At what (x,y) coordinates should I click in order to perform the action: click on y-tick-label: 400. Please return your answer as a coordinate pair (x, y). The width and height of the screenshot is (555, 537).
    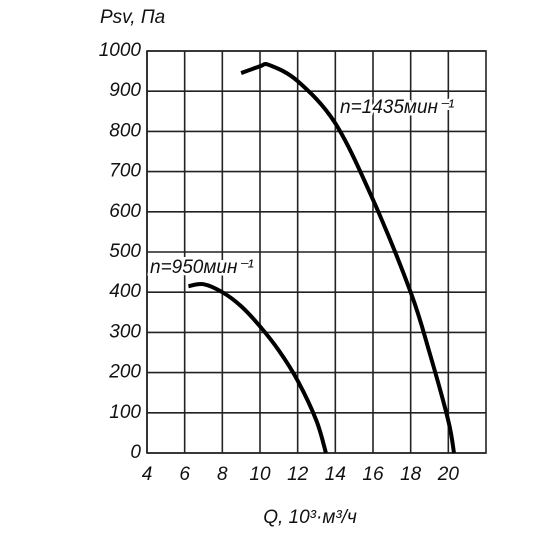
    Looking at the image, I should click on (125, 291).